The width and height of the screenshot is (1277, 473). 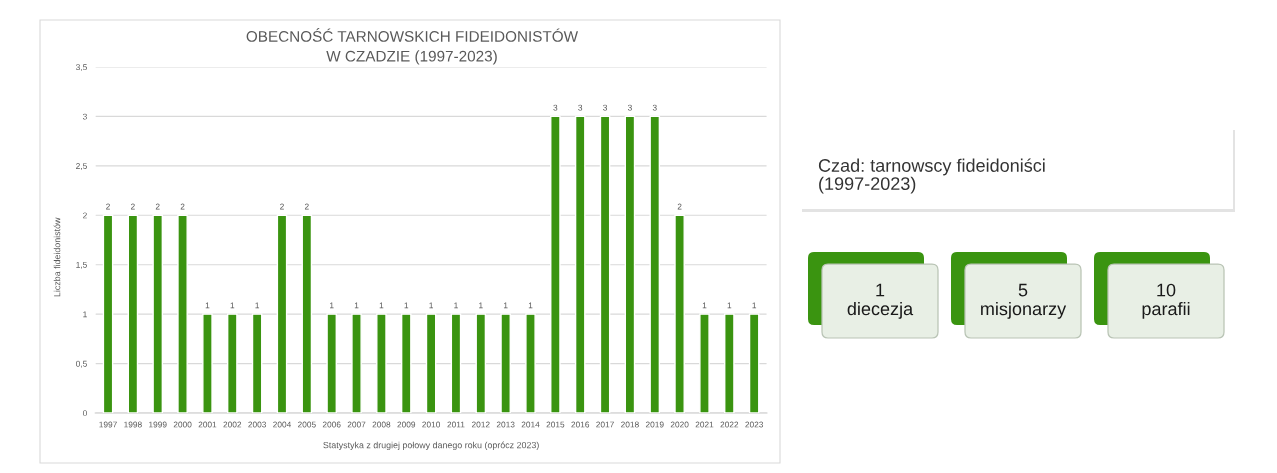 What do you see at coordinates (84, 116) in the screenshot?
I see `y-tick-label: 3` at bounding box center [84, 116].